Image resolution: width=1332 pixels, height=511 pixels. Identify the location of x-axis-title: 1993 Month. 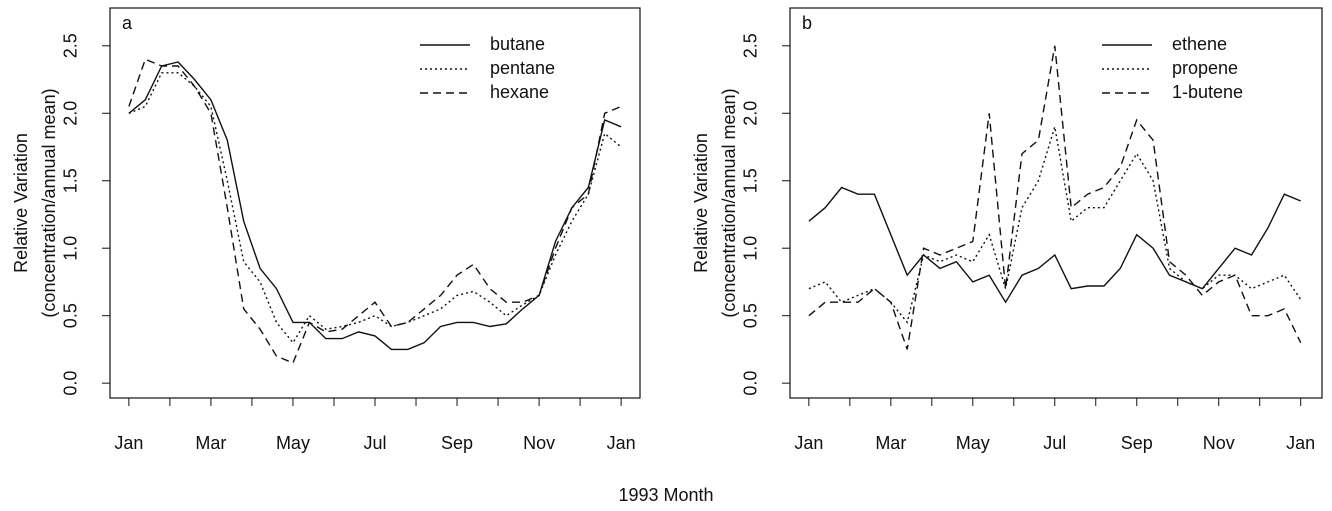
(665, 495).